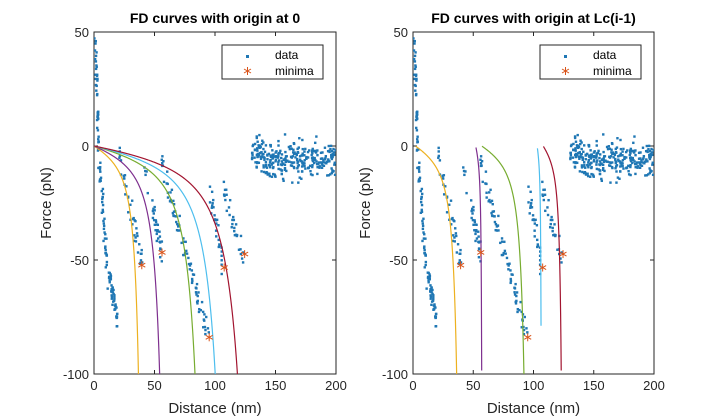  I want to click on legend-box, so click(590, 62).